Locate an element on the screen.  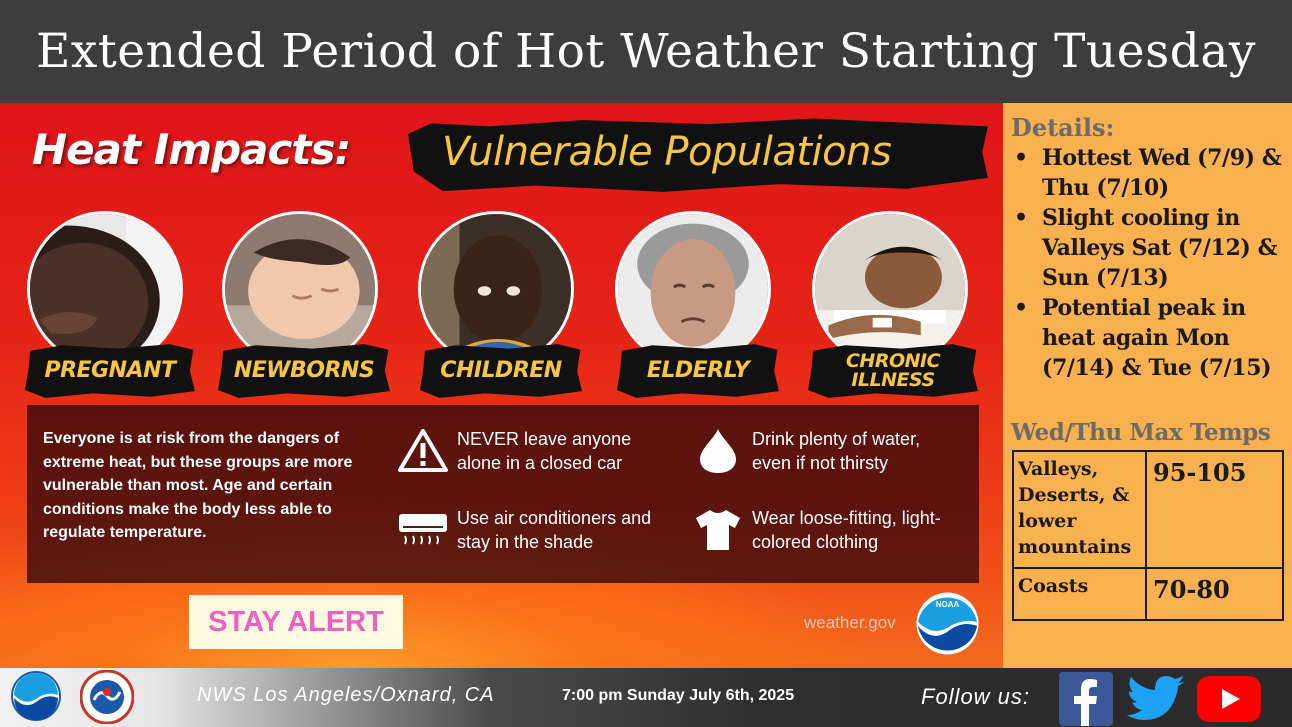
details-bullet: Hottest Wed (7/9) & Thu (7/10) is located at coordinates (1150, 173).